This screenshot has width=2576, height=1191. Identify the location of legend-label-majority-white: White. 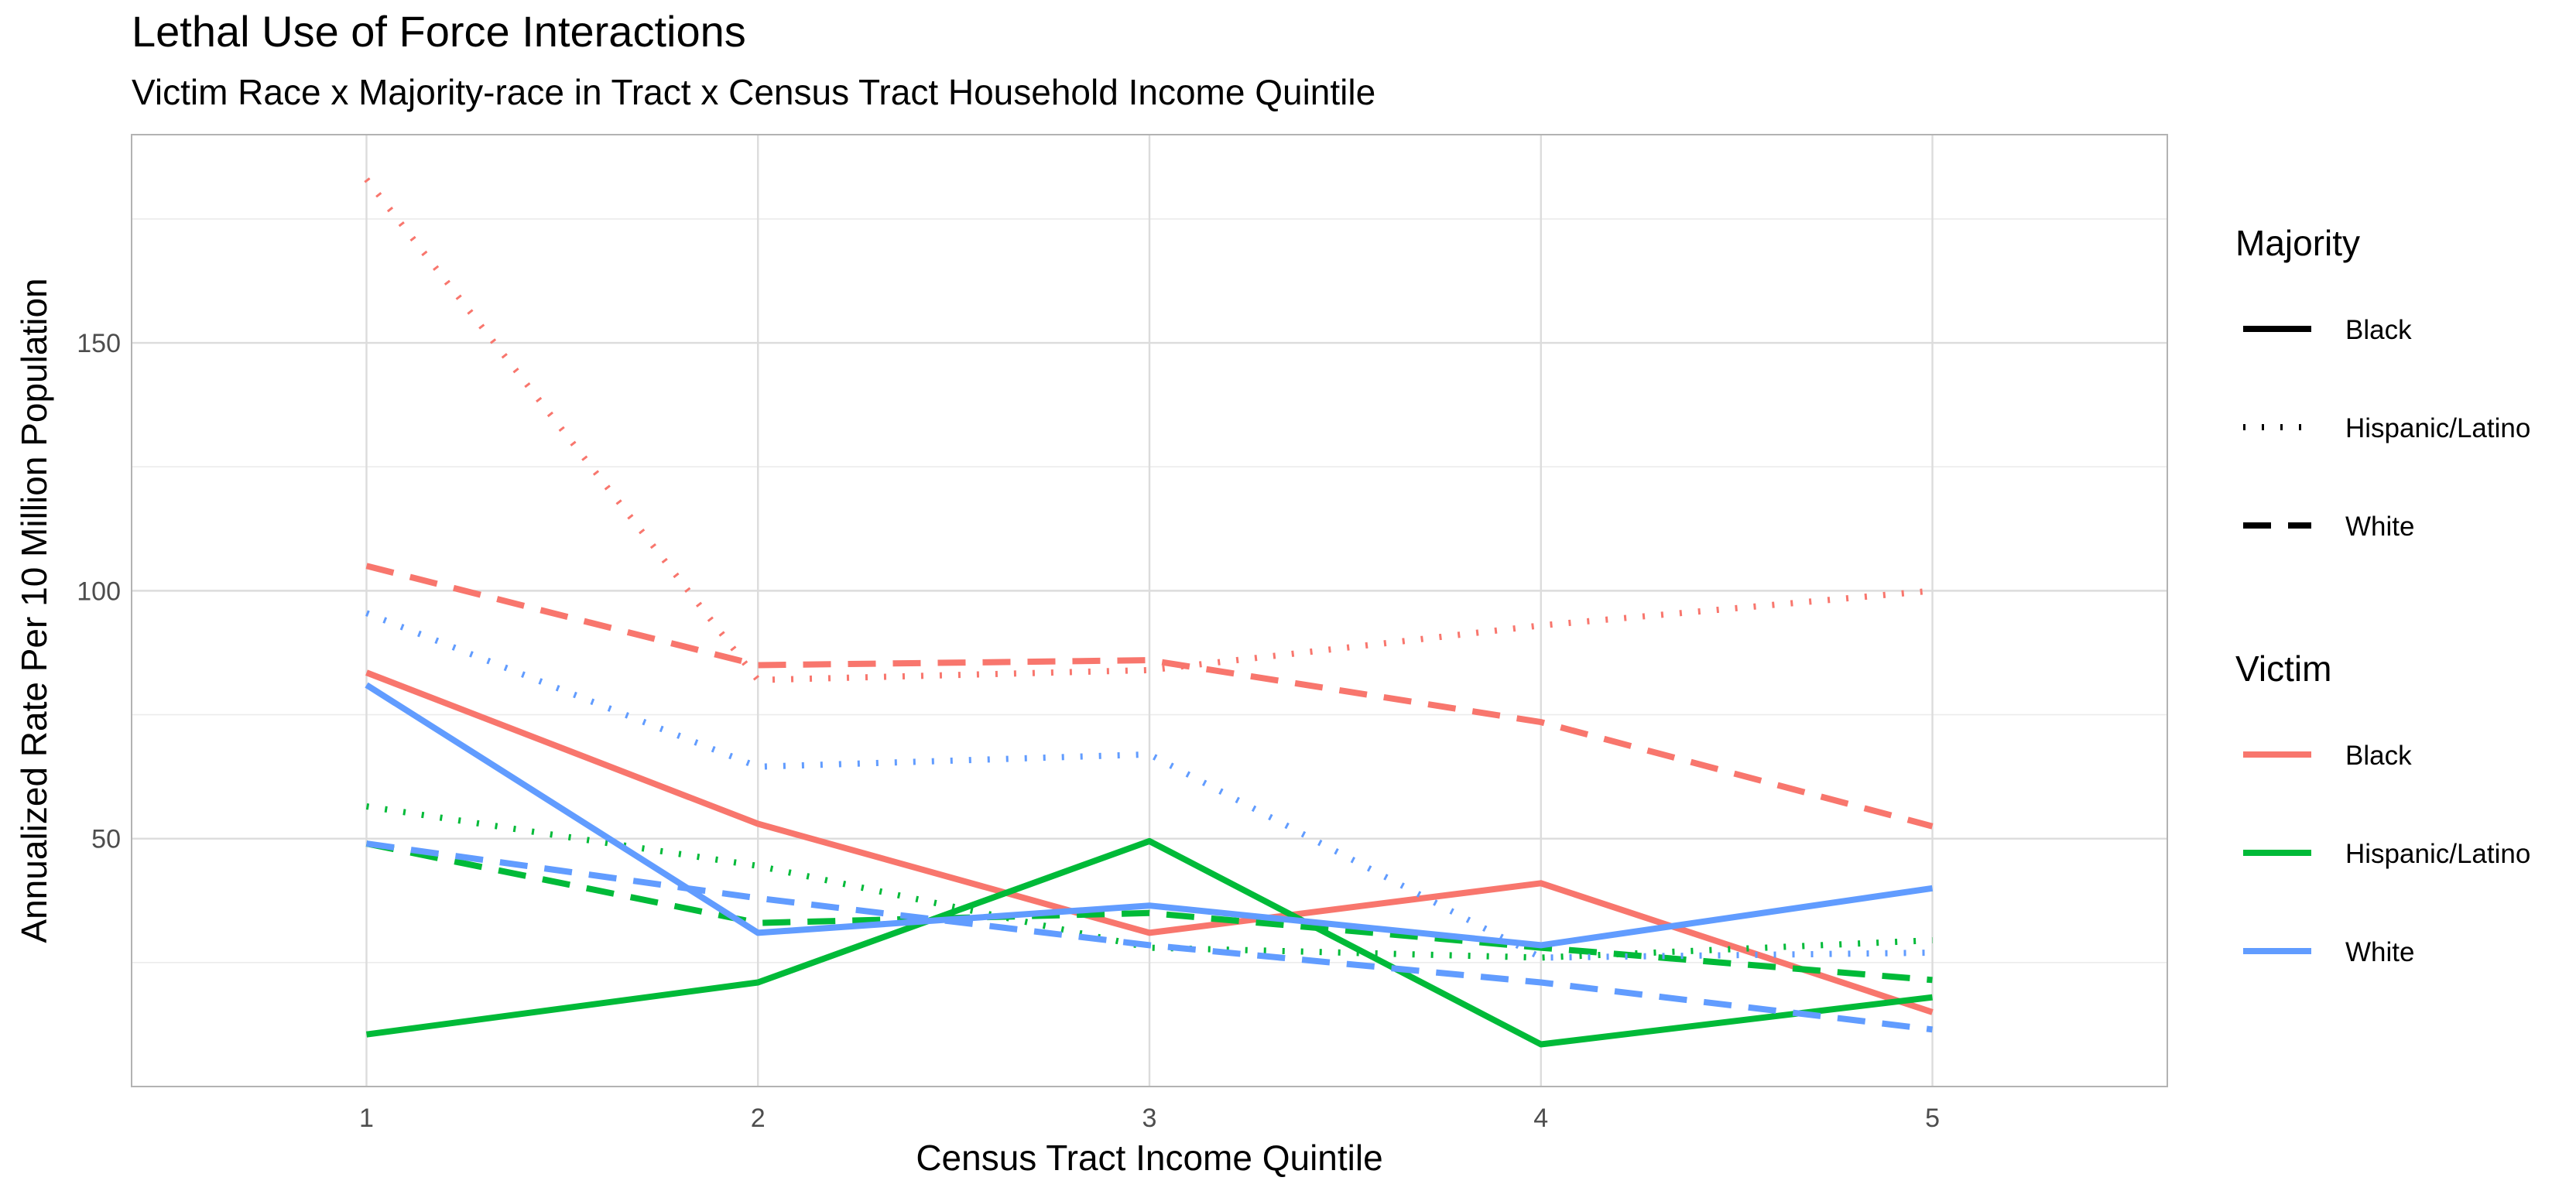
(2379, 527).